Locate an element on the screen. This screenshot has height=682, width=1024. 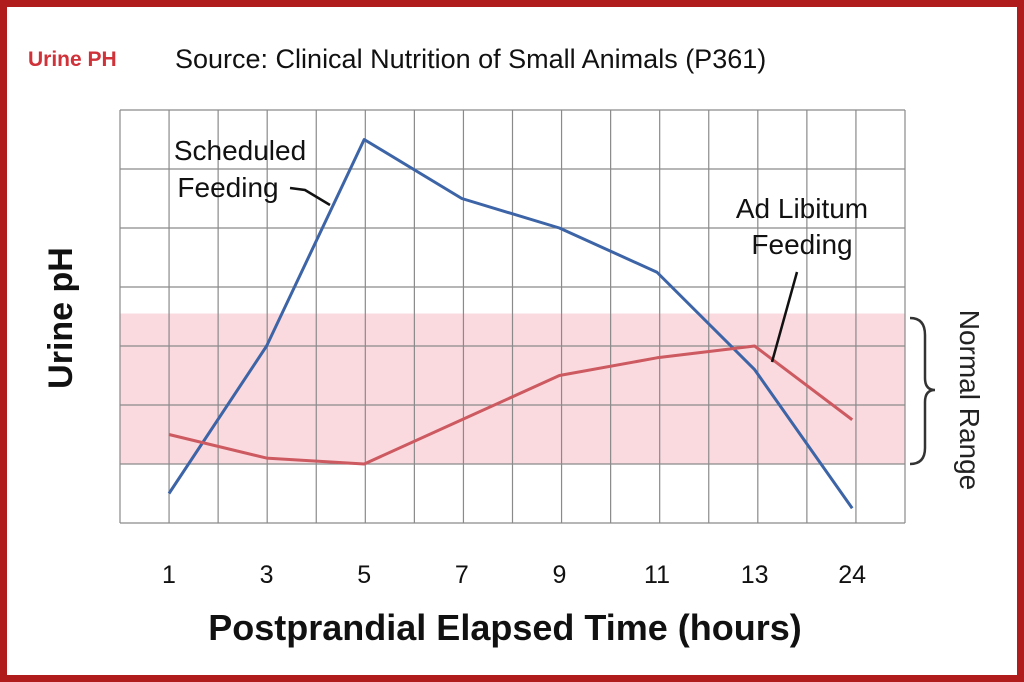
scheduled-label-line2: Feeding is located at coordinates (227, 187).